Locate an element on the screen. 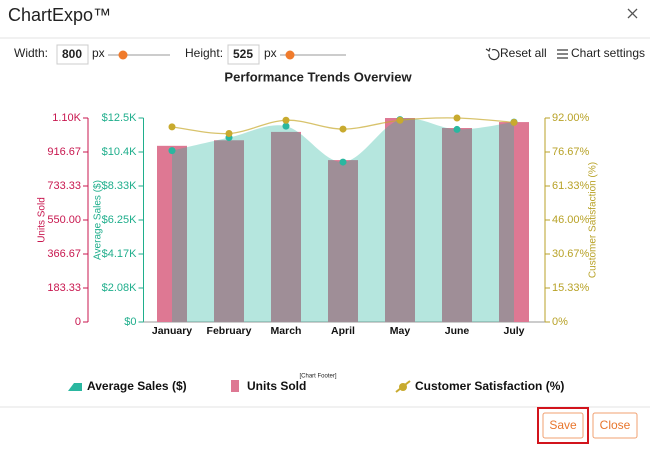  y-tick-label: 733.33 is located at coordinates (64, 186).